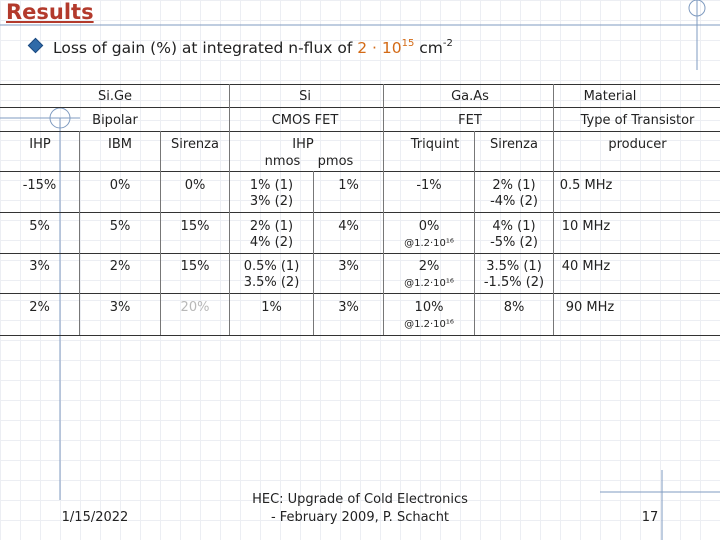 This screenshot has height=540, width=720. Describe the element at coordinates (305, 120) in the screenshot. I see `type-cmos: CMOS FET` at that location.